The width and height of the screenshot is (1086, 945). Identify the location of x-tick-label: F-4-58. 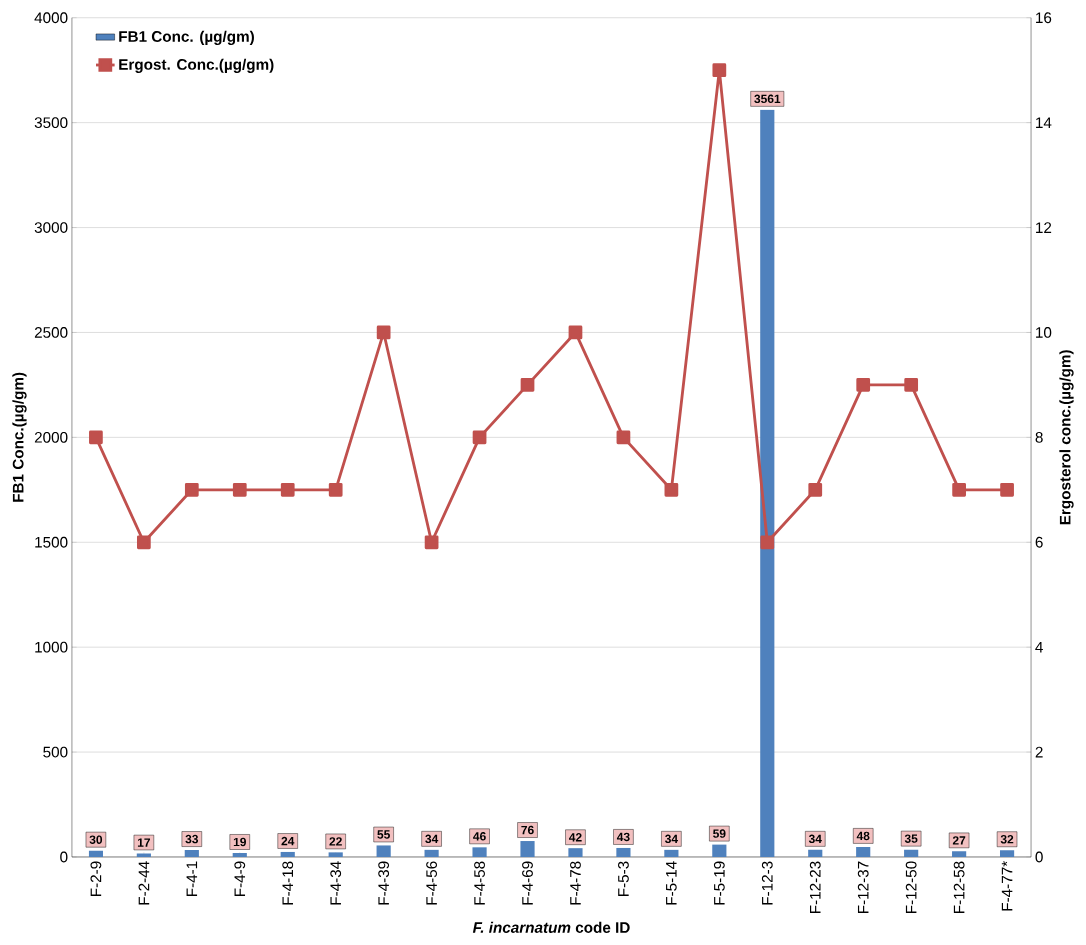
(479, 883).